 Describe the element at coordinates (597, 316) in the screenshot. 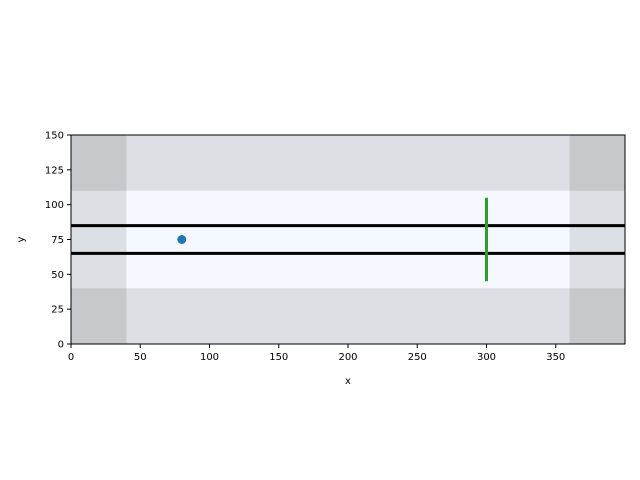

I see `region-right-corner-bottom` at that location.